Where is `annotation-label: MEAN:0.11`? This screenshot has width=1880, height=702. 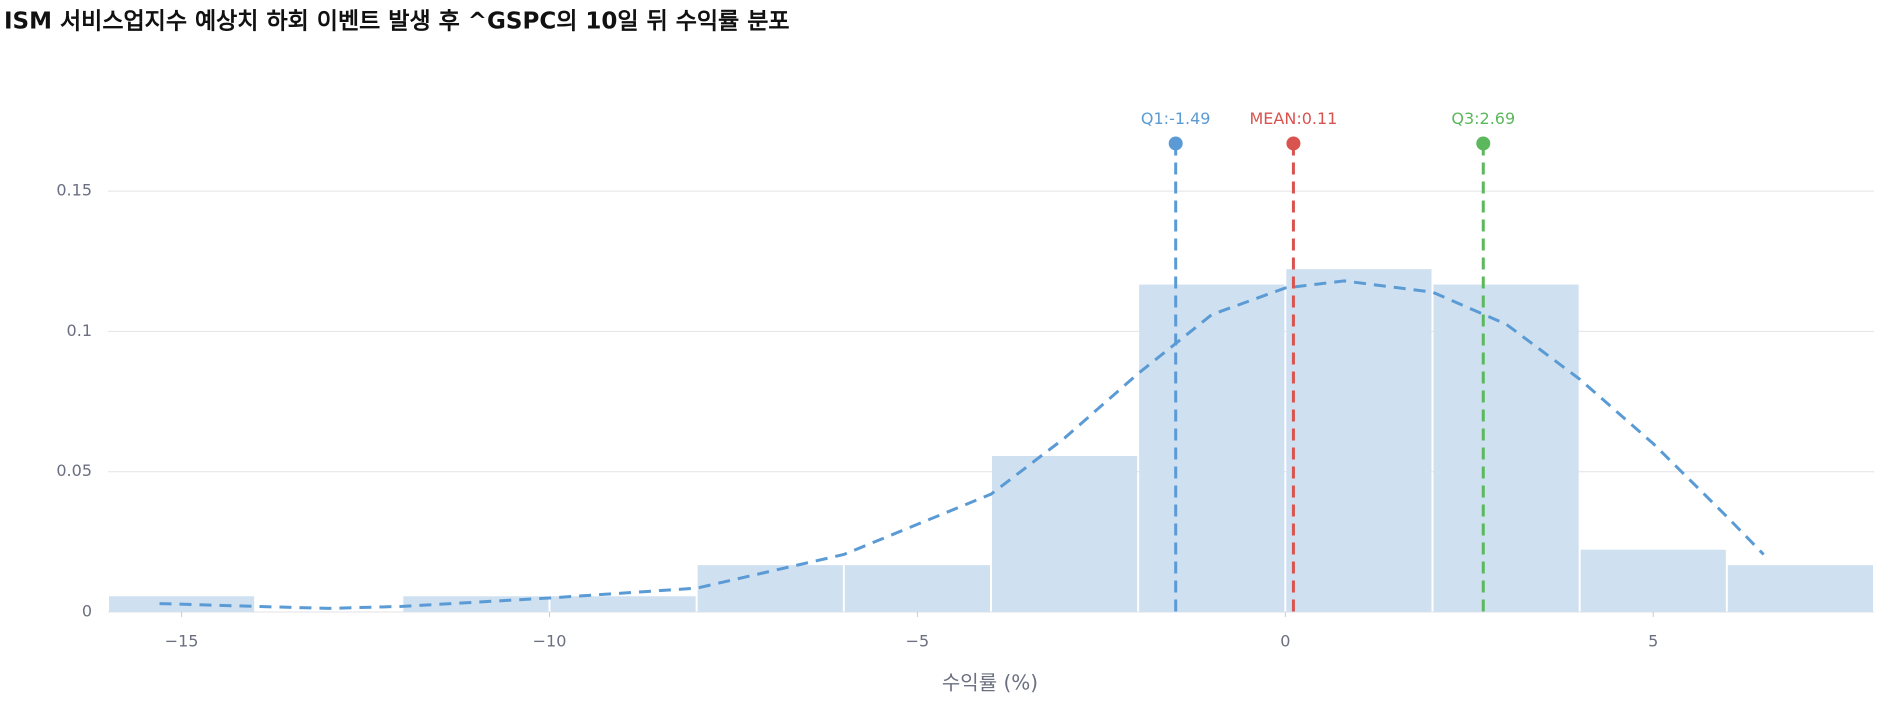 annotation-label: MEAN:0.11 is located at coordinates (1294, 118).